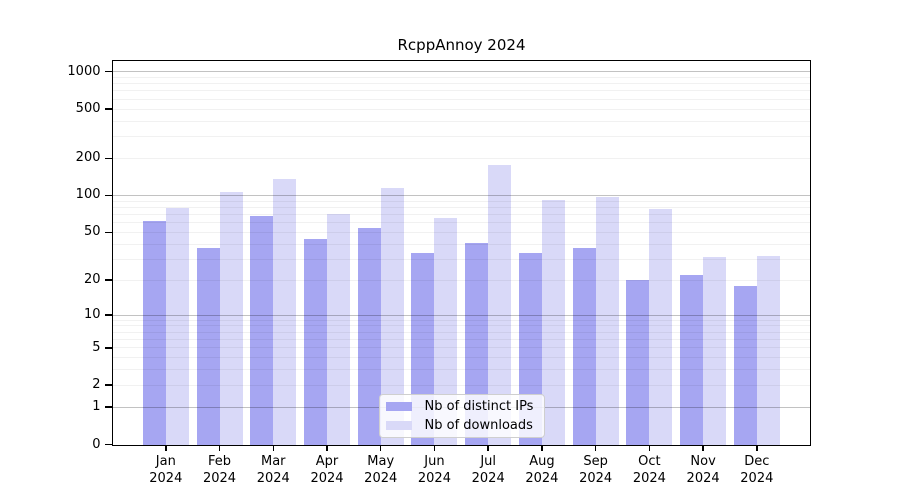 Image resolution: width=900 pixels, height=500 pixels. I want to click on x-tick-label: Sep 2024, so click(596, 470).